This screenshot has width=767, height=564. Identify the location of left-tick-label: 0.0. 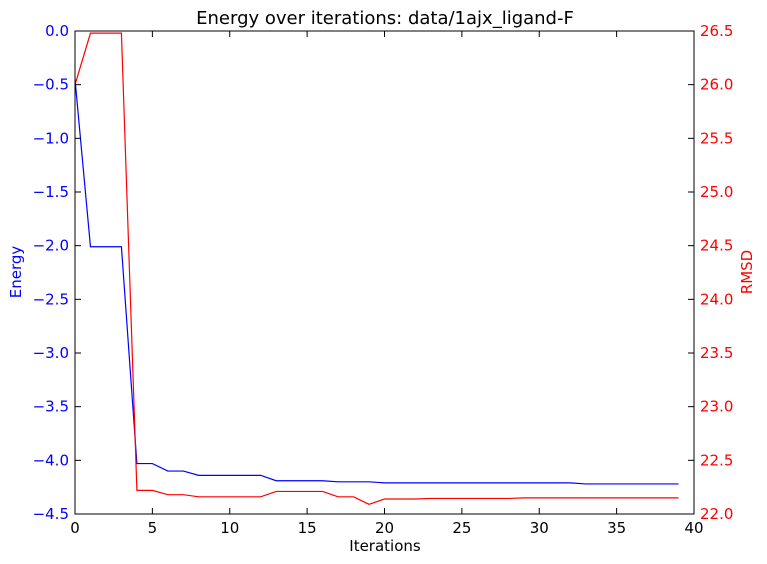
(57, 31).